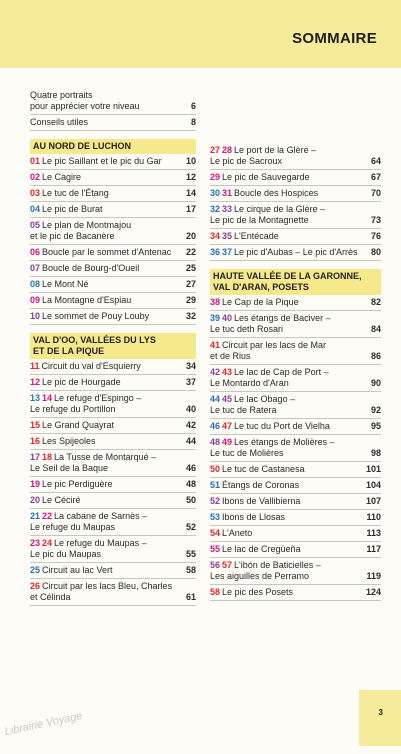 The width and height of the screenshot is (401, 754). I want to click on entry-page: 12, so click(190, 177).